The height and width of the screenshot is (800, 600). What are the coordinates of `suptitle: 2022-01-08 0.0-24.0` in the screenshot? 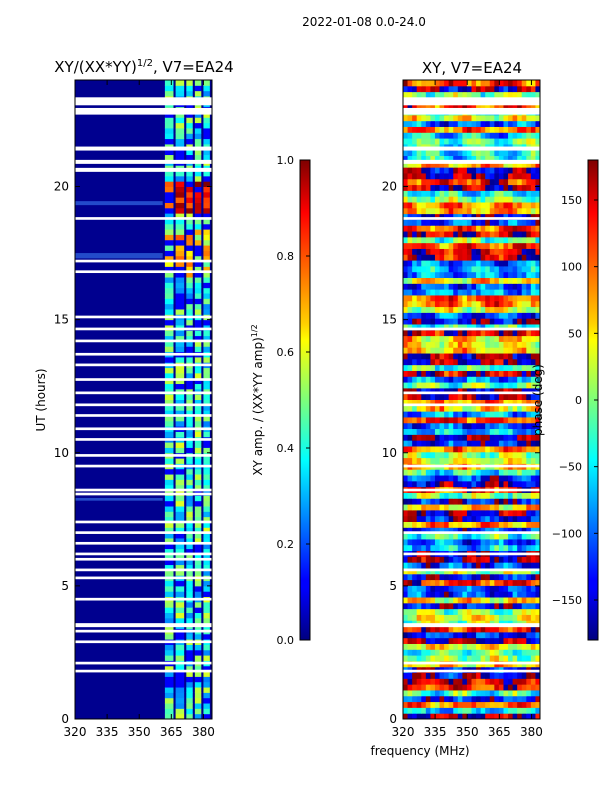 It's located at (364, 22).